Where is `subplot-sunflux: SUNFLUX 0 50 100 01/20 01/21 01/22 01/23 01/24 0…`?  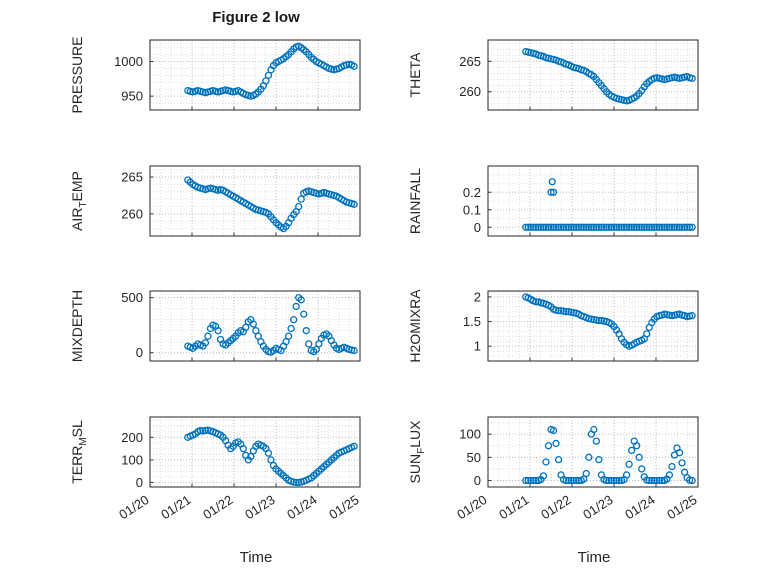
subplot-sunflux: SUNFLUX 0 50 100 01/20 01/21 01/22 01/23 01/24 0… is located at coordinates (544, 484).